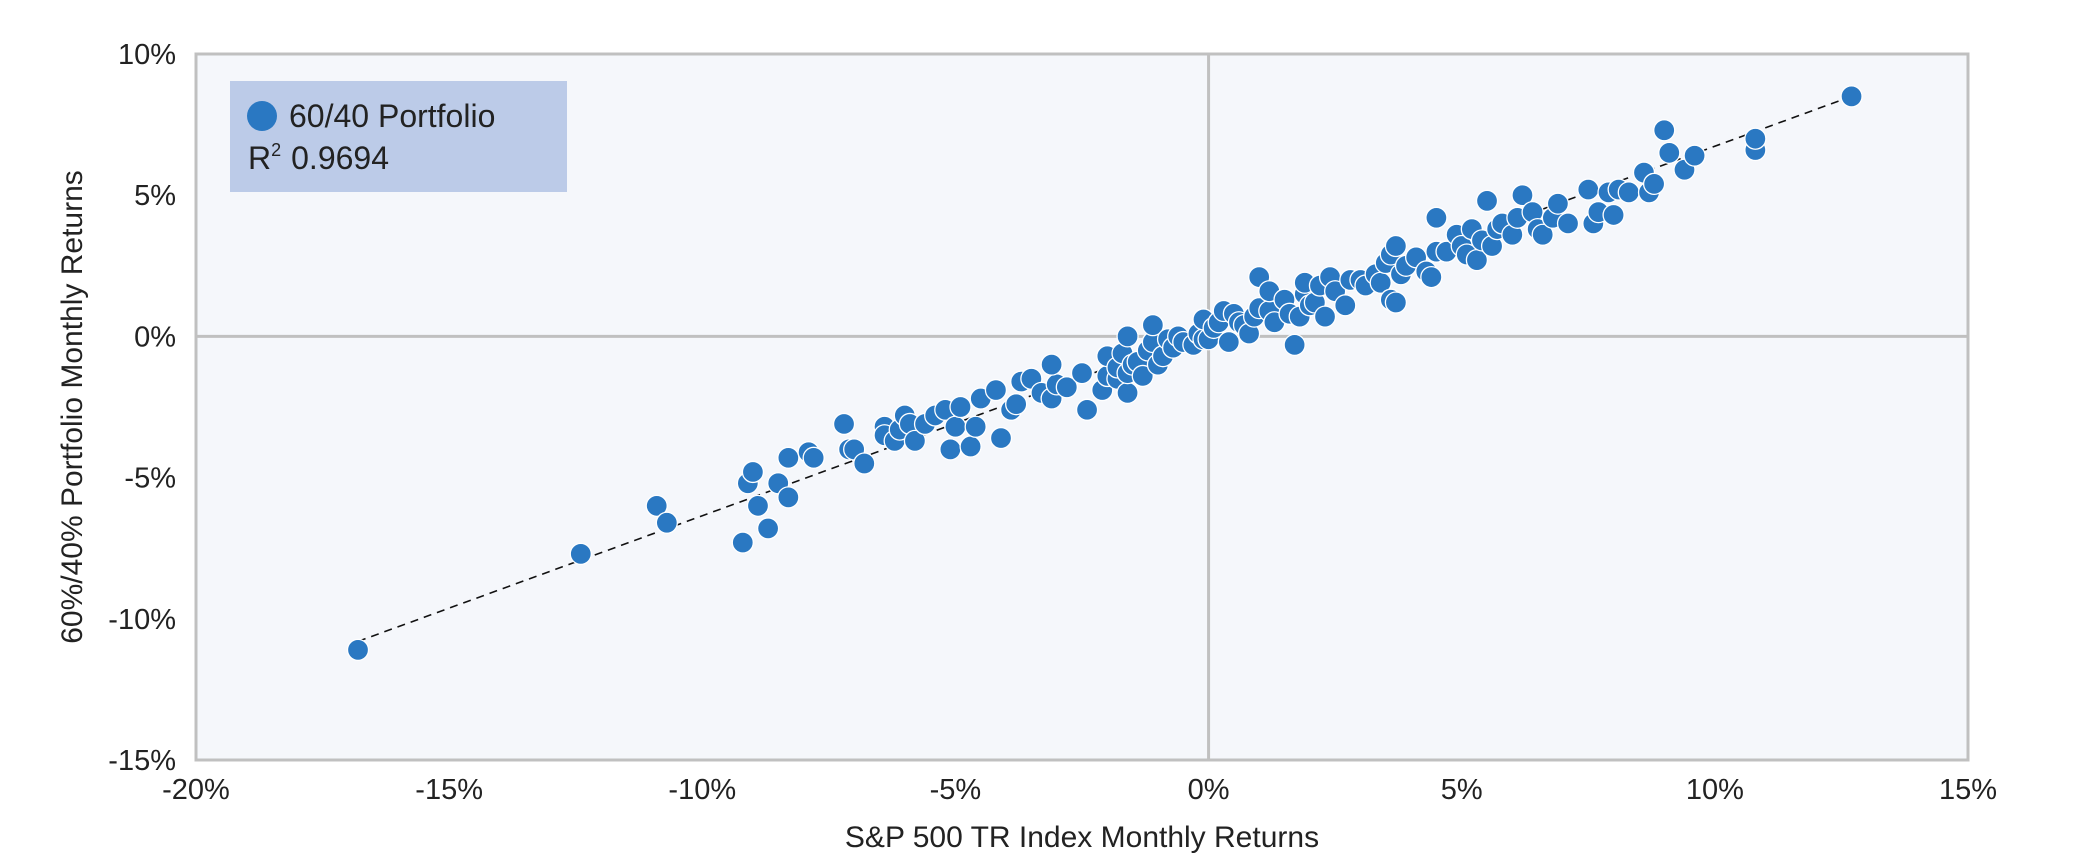 Image resolution: width=2080 pixels, height=868 pixels. What do you see at coordinates (392, 116) in the screenshot?
I see `legend-series-name: 60/40 Portfolio` at bounding box center [392, 116].